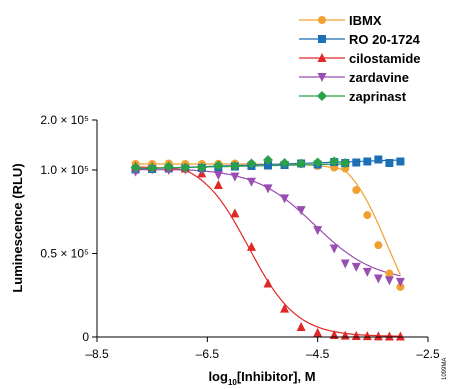 Image resolution: width=451 pixels, height=389 pixels. I want to click on x-ticks: –8.5 –6.5 –4.5 –2.5, so click(262, 349).